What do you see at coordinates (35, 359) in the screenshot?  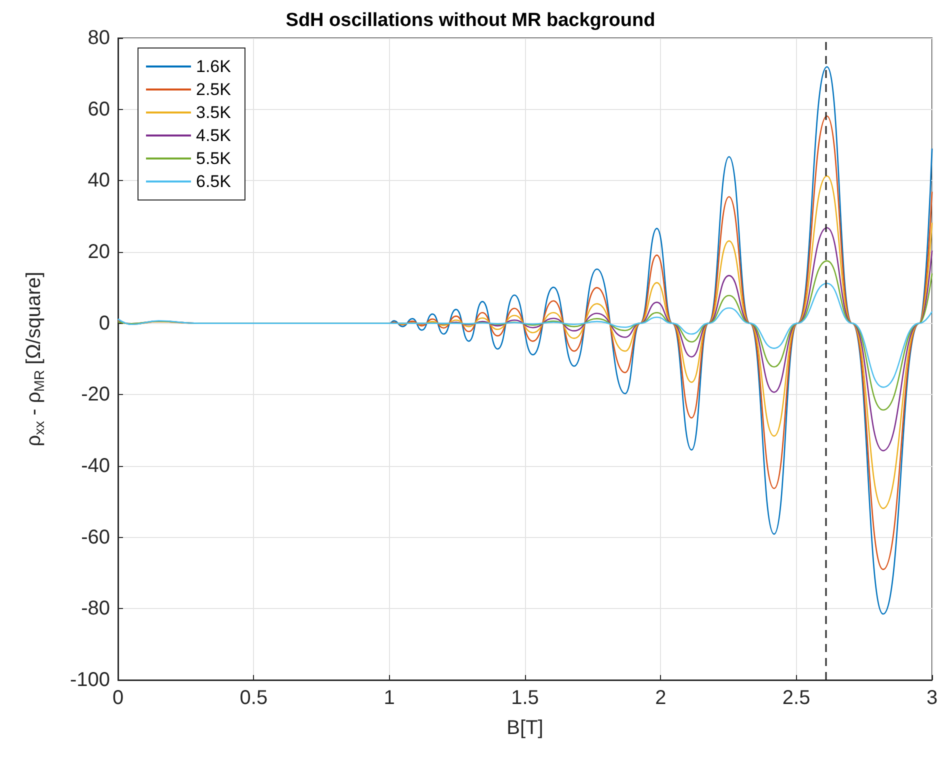 I see `y-axis-title: ρxx - ρMR [Ω/square]` at bounding box center [35, 359].